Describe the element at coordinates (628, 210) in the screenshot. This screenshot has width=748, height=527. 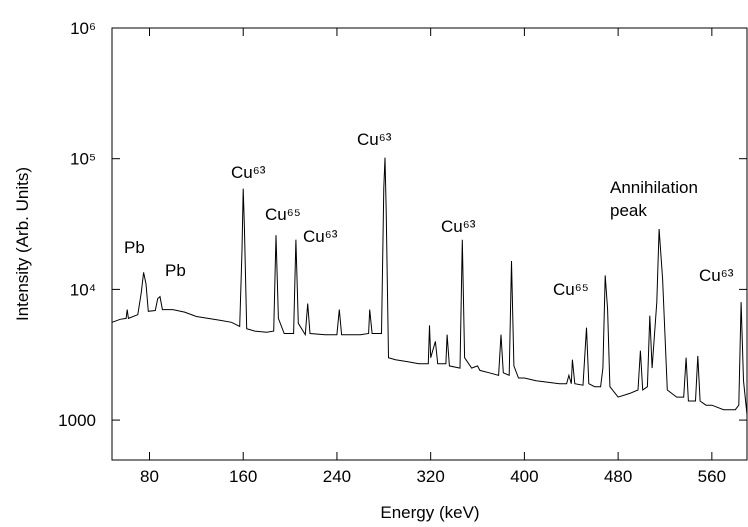
I see `annotation: peak` at that location.